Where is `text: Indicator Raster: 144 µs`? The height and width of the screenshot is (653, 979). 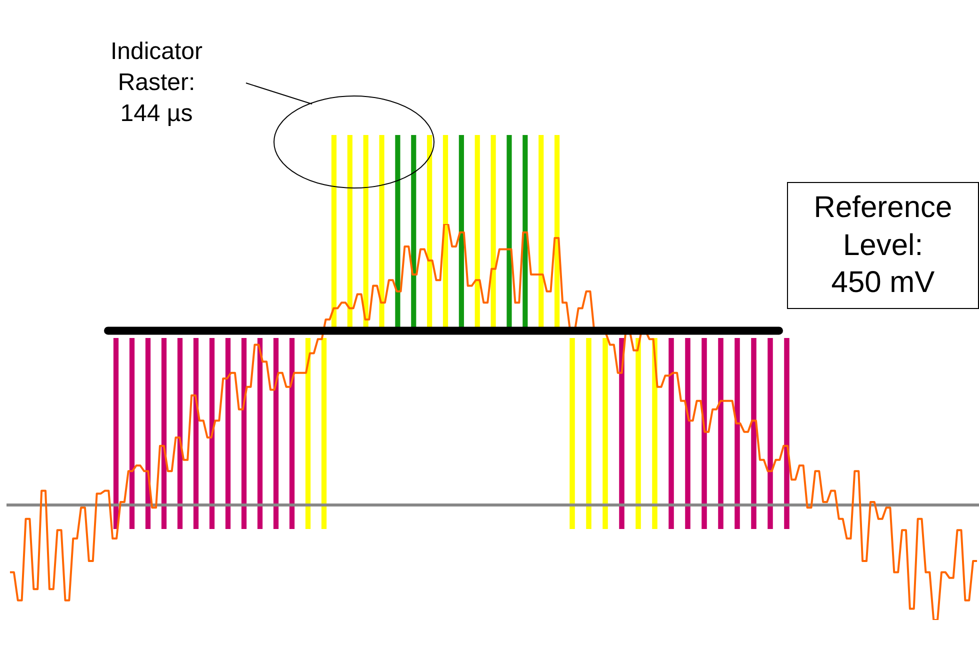 text: Indicator Raster: 144 µs is located at coordinates (156, 83).